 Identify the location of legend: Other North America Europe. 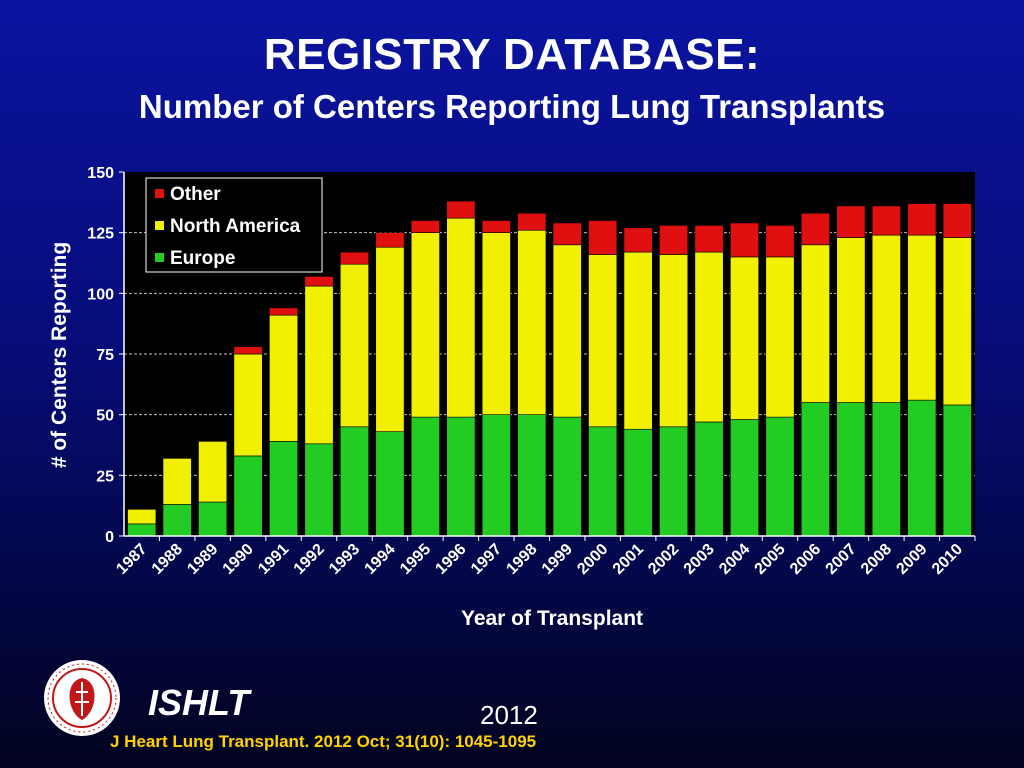
(234, 225).